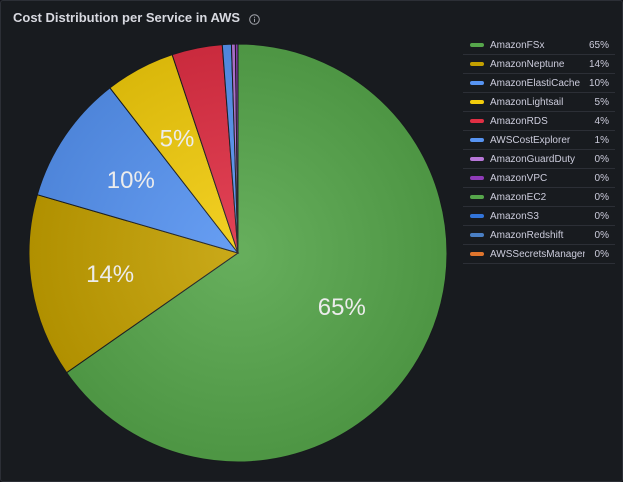  I want to click on legend-item-amazonguardduty: AmazonGuardDuty 0%, so click(539, 159).